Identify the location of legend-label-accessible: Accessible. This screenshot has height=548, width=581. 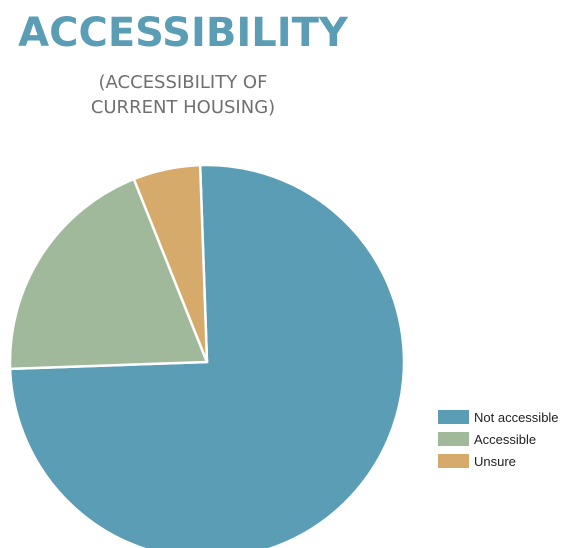
(505, 439).